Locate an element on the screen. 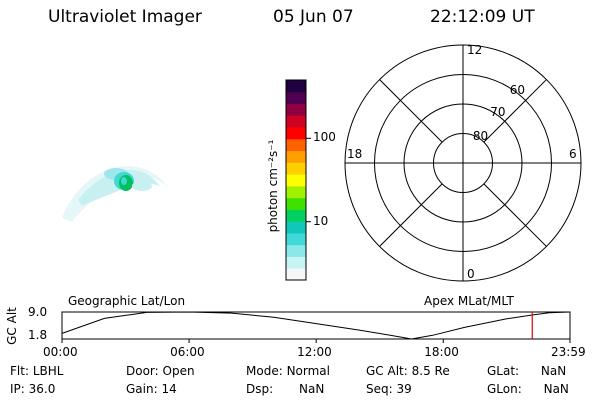 The image size is (600, 400). orbit-ytick-top: 9.0 is located at coordinates (38, 312).